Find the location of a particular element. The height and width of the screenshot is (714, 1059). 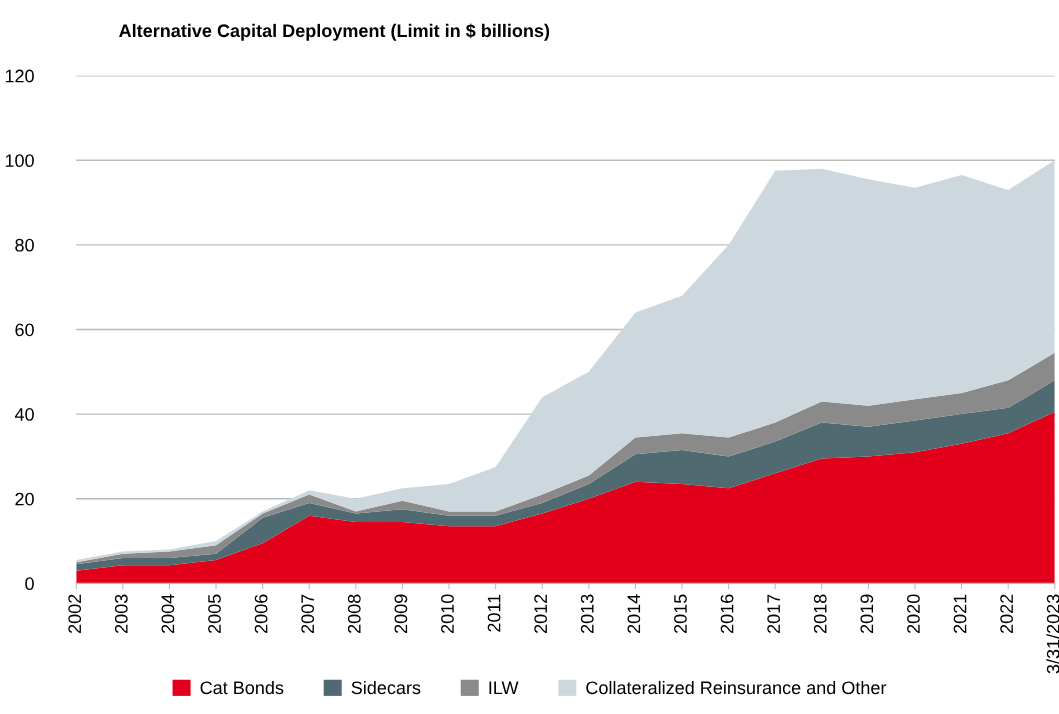

legend-label: Collateralized Reinsurance and Other is located at coordinates (736, 687).